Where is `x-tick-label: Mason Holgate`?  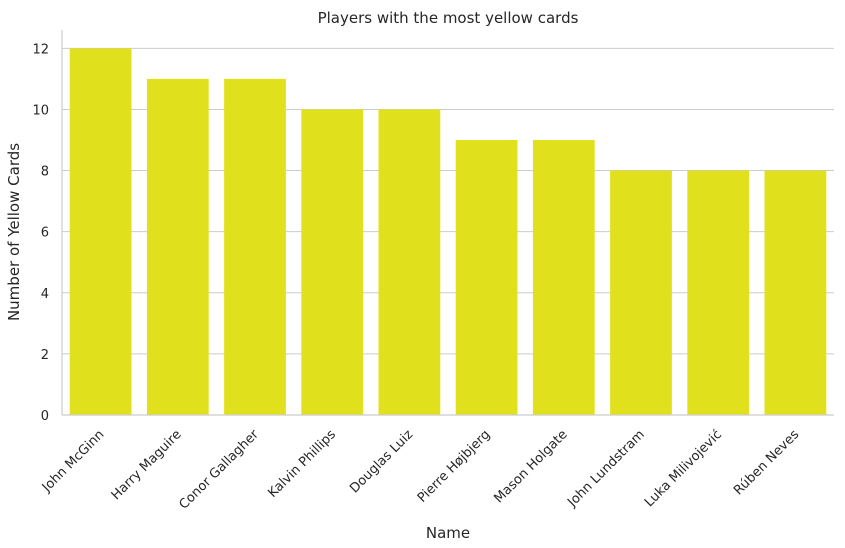
x-tick-label: Mason Holgate is located at coordinates (530, 466).